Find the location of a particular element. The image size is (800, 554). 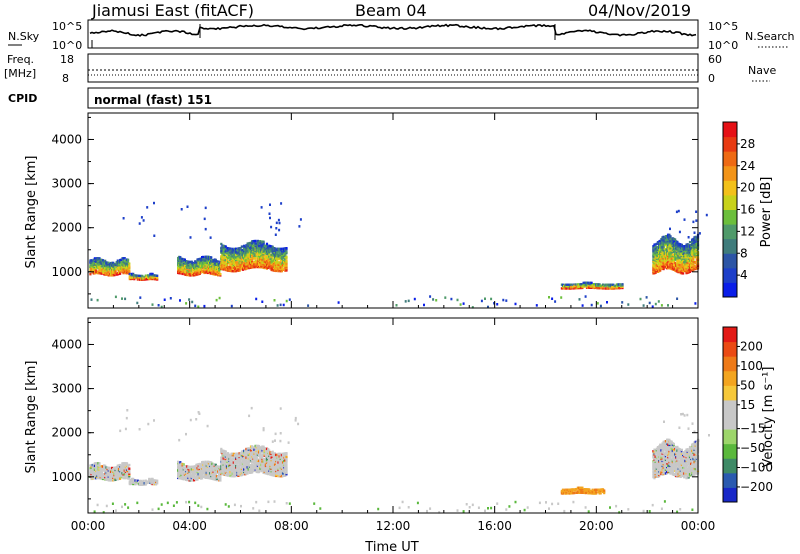

station-title: Jiamusi East (fitACF) is located at coordinates (172, 10).